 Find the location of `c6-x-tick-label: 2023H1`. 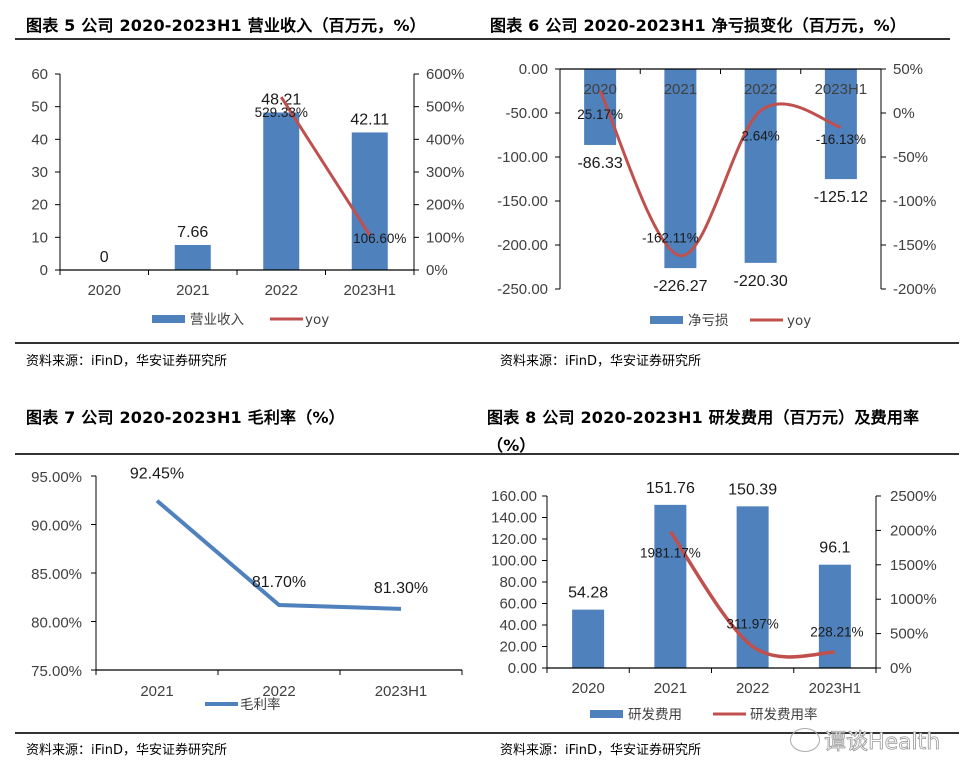

c6-x-tick-label: 2023H1 is located at coordinates (841, 89).